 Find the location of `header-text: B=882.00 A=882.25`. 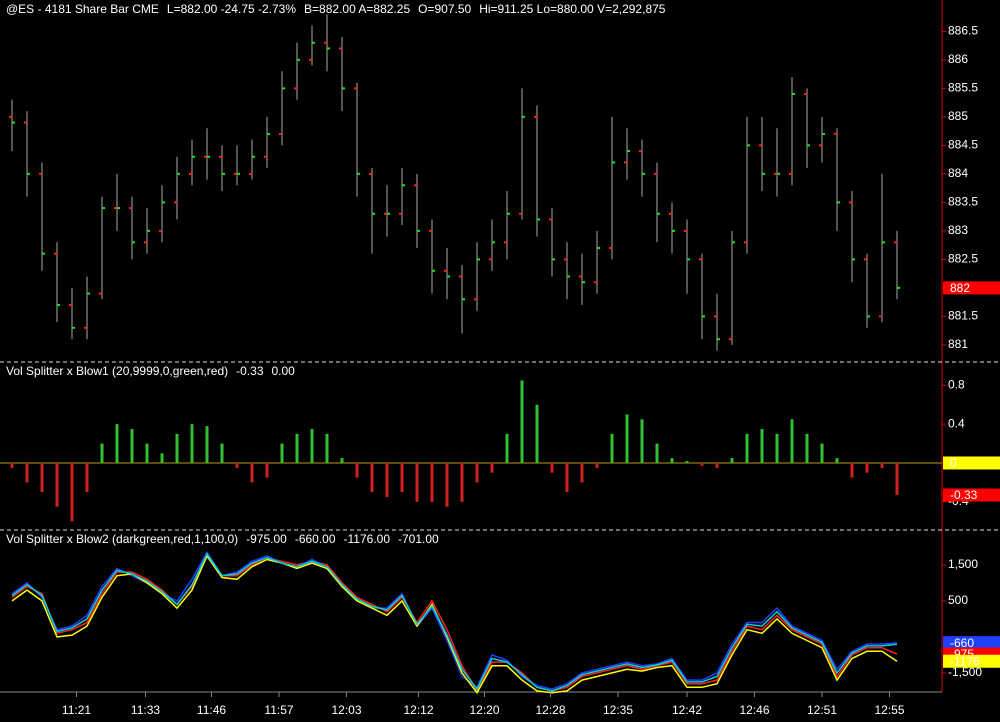

header-text: B=882.00 A=882.25 is located at coordinates (357, 9).